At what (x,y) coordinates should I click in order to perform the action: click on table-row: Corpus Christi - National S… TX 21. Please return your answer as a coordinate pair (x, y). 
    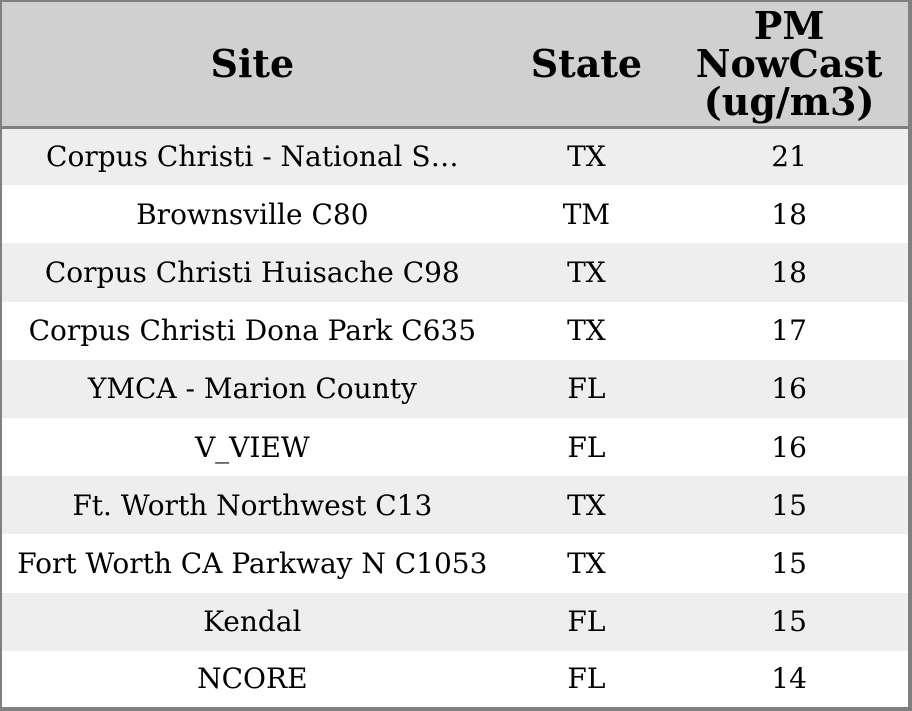
    Looking at the image, I should click on (455, 156).